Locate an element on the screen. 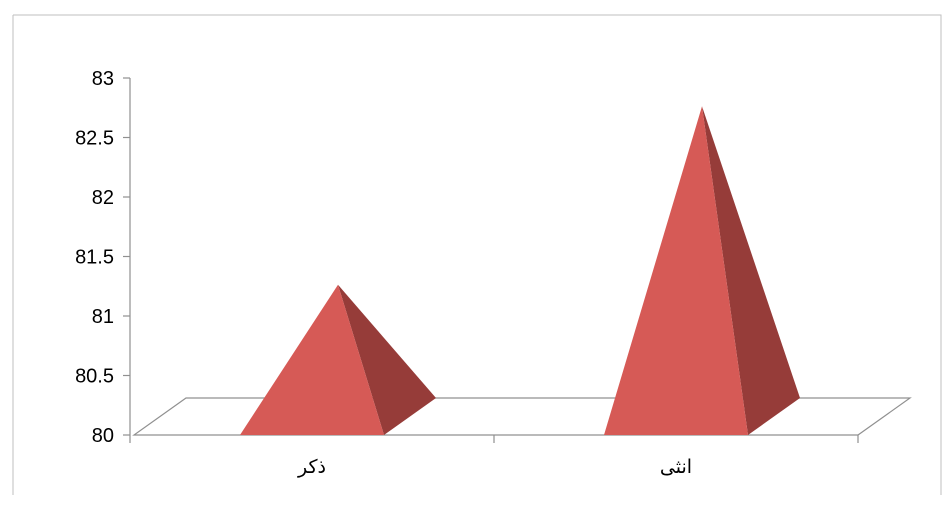 This screenshot has width=952, height=510. y-tick-label: 82.5 is located at coordinates (94, 139).